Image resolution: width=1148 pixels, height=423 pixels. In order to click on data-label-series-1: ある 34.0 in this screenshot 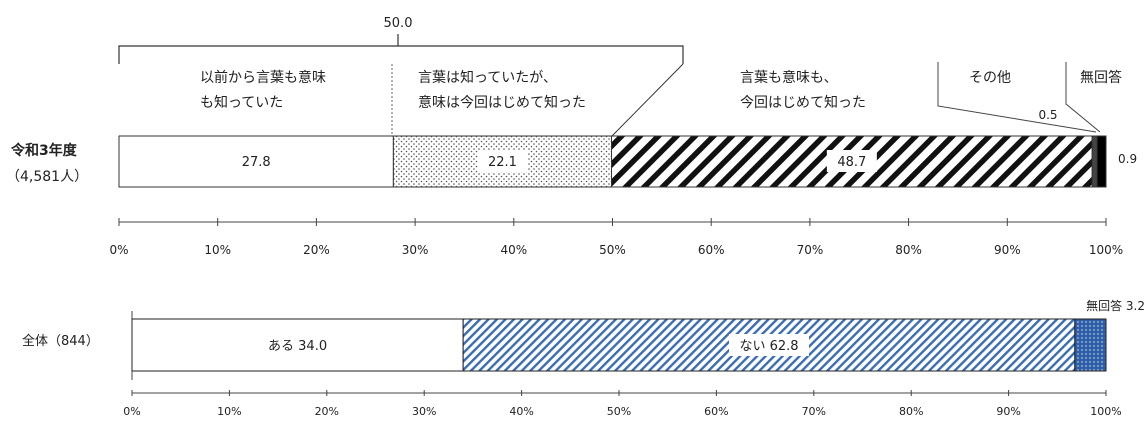, I will do `click(297, 346)`.